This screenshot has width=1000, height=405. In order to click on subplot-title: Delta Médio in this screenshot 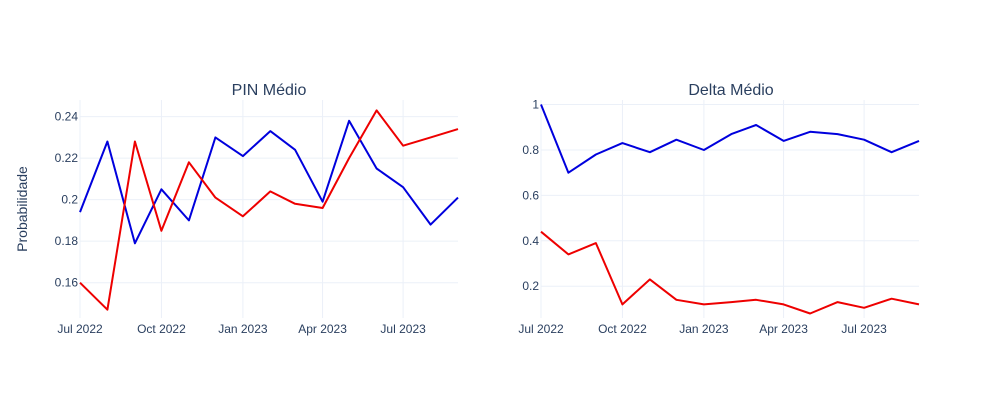, I will do `click(730, 90)`.